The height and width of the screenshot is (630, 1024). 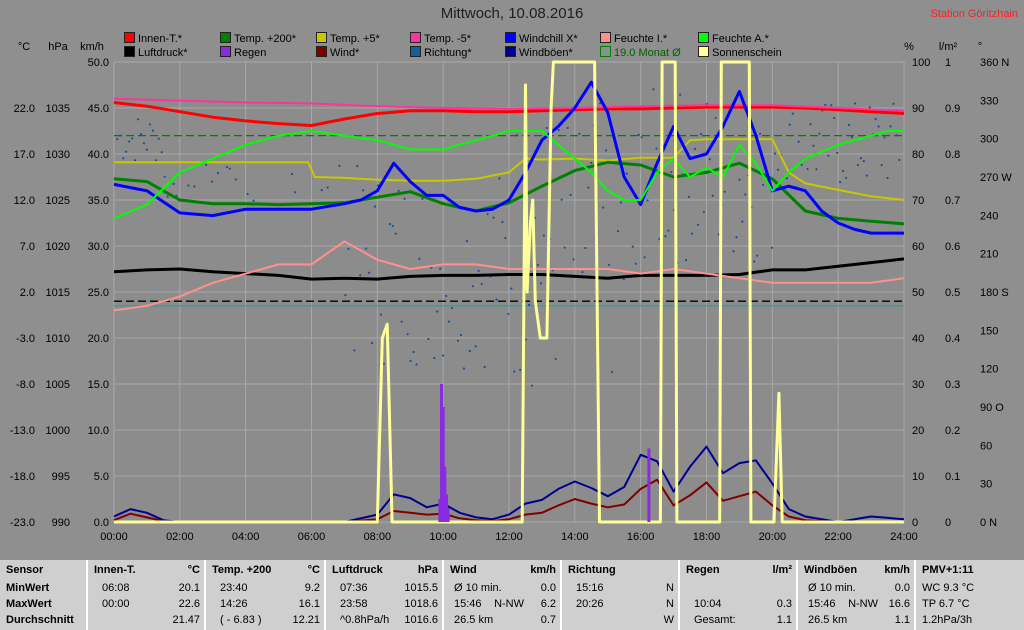 I want to click on legend-item: Luftdruck*, so click(x=156, y=52).